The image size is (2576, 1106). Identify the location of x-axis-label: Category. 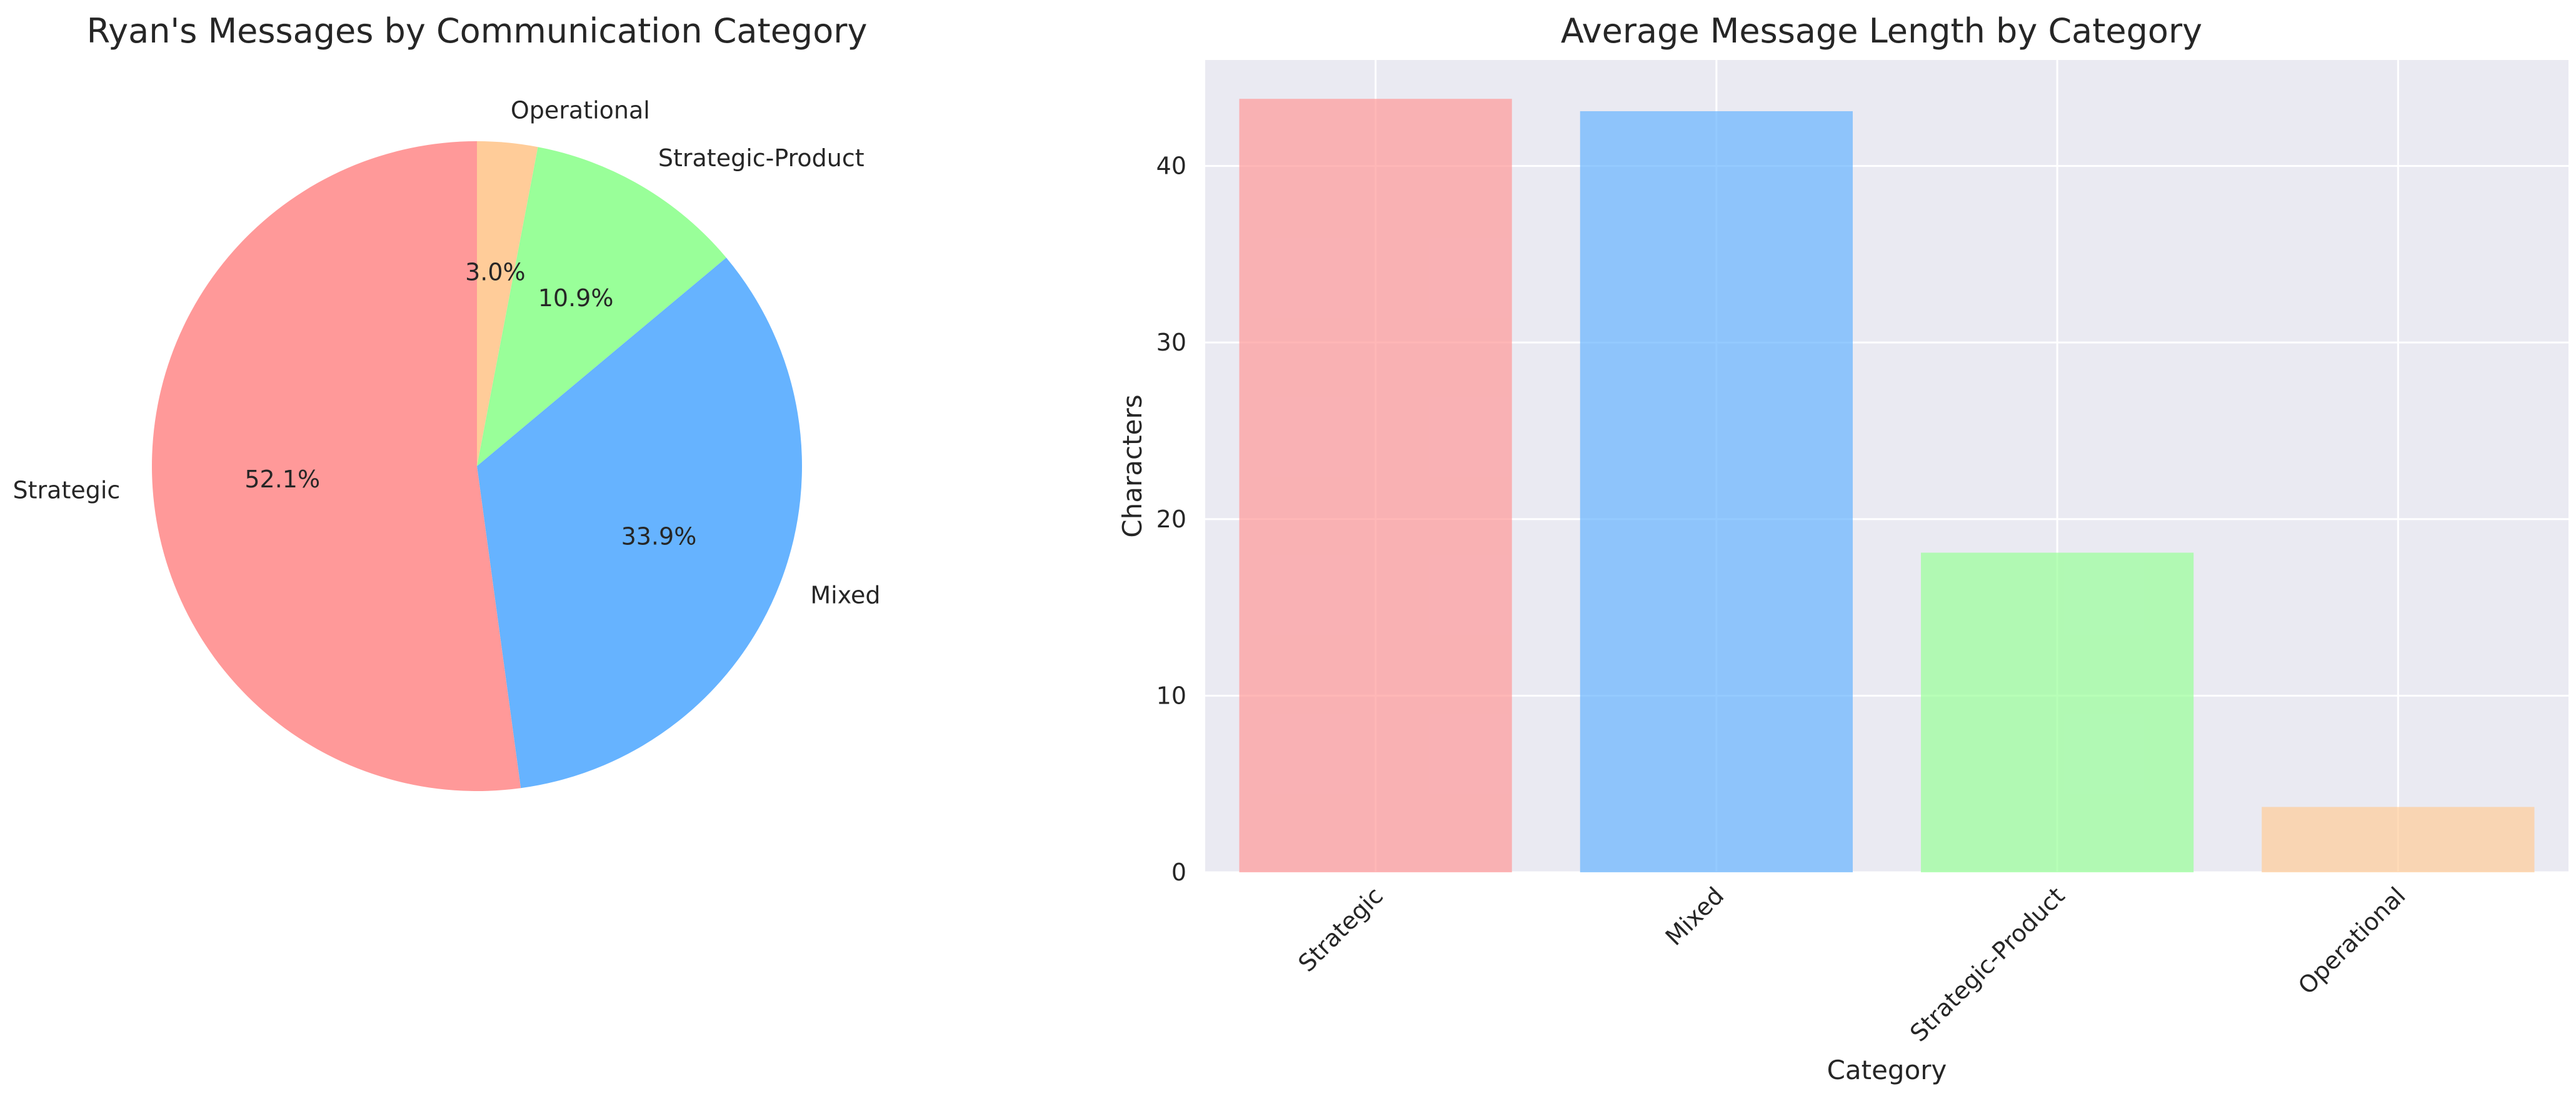
(1887, 1070).